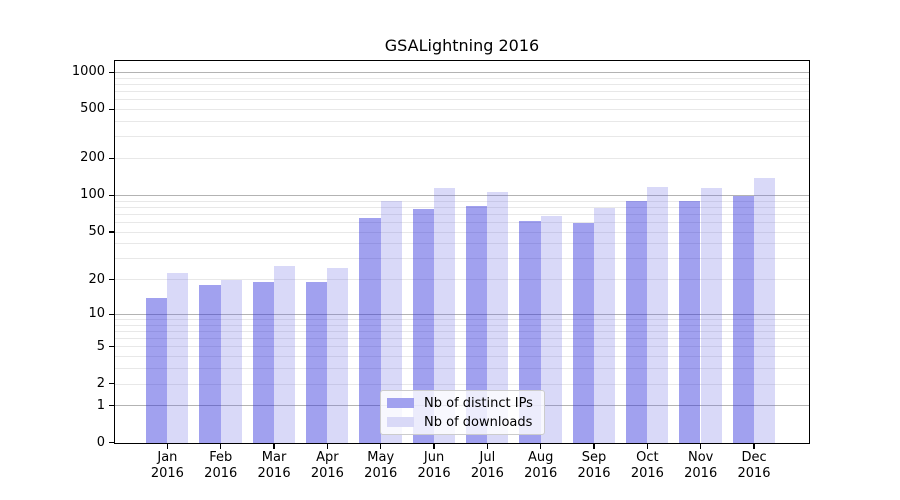 This screenshot has height=500, width=900. What do you see at coordinates (541, 446) in the screenshot?
I see `x-tick-mark-aug` at bounding box center [541, 446].